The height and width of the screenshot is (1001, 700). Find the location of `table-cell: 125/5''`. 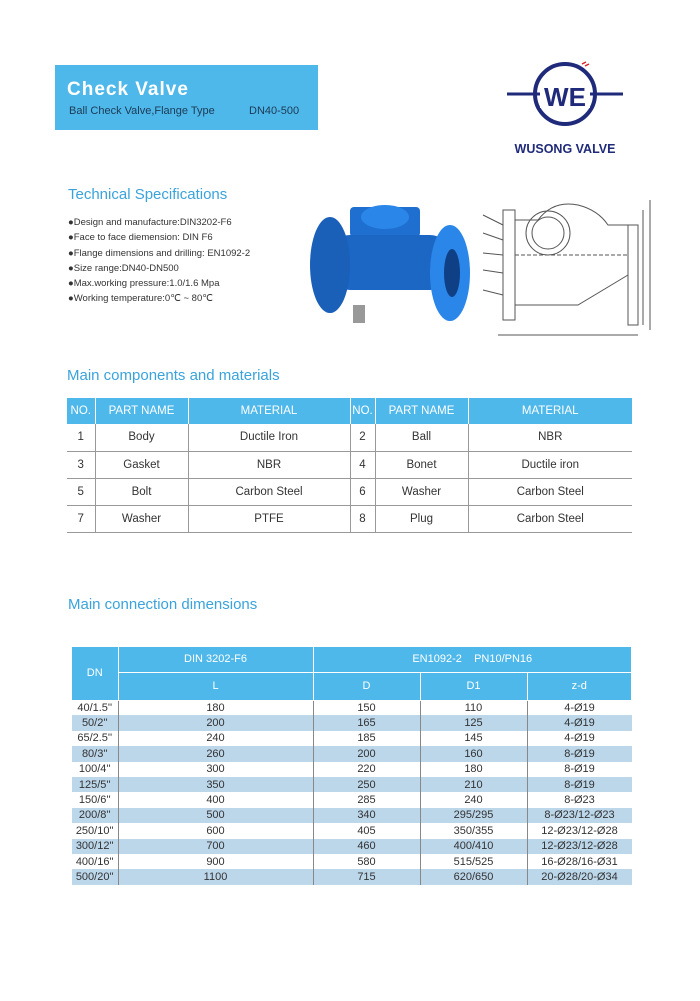

table-cell: 125/5'' is located at coordinates (95, 784).